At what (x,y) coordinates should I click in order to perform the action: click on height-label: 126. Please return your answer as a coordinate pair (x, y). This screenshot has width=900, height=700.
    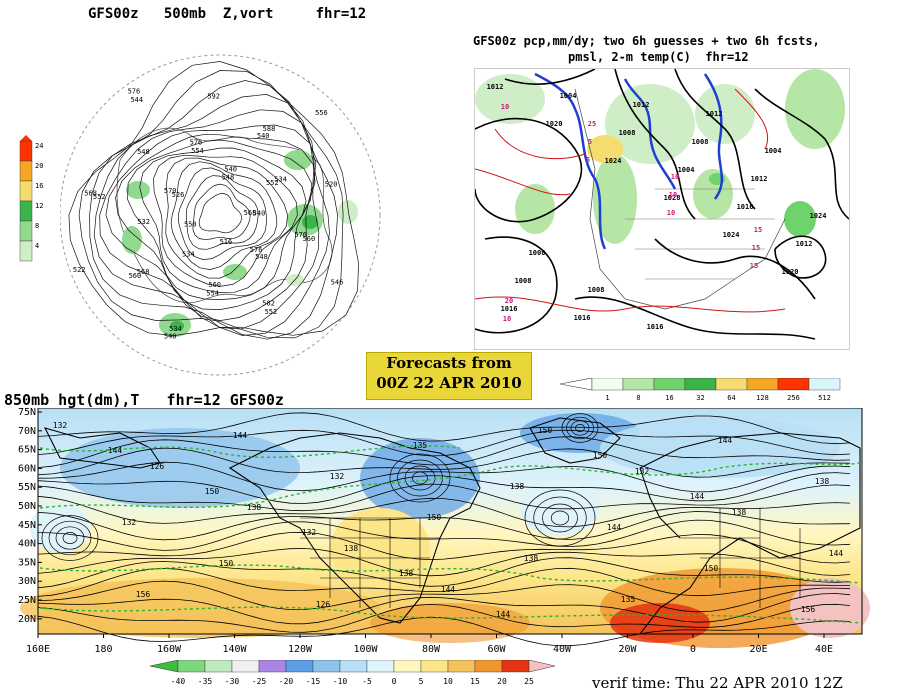
    Looking at the image, I should click on (323, 604).